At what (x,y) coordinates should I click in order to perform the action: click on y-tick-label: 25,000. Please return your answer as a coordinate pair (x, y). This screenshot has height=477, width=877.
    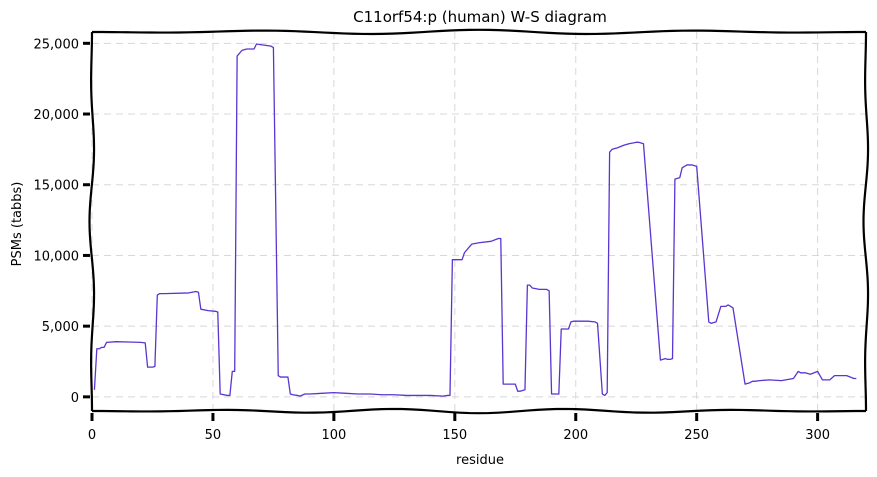
    Looking at the image, I should click on (57, 44).